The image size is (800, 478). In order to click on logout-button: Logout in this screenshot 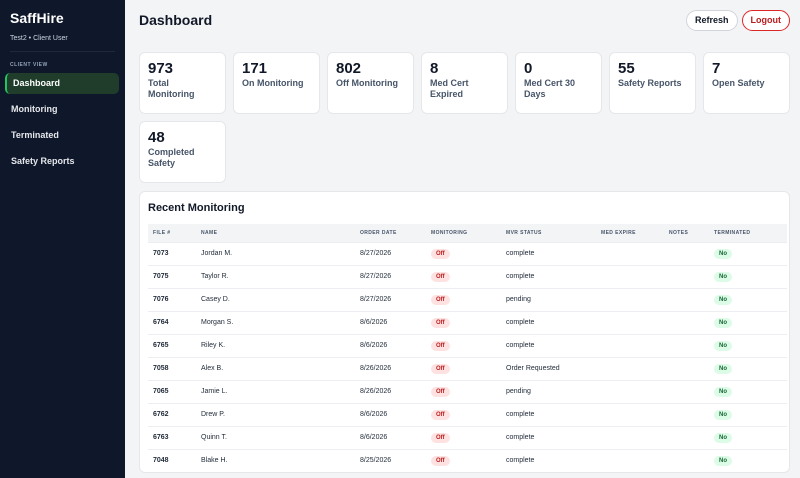, I will do `click(765, 20)`.